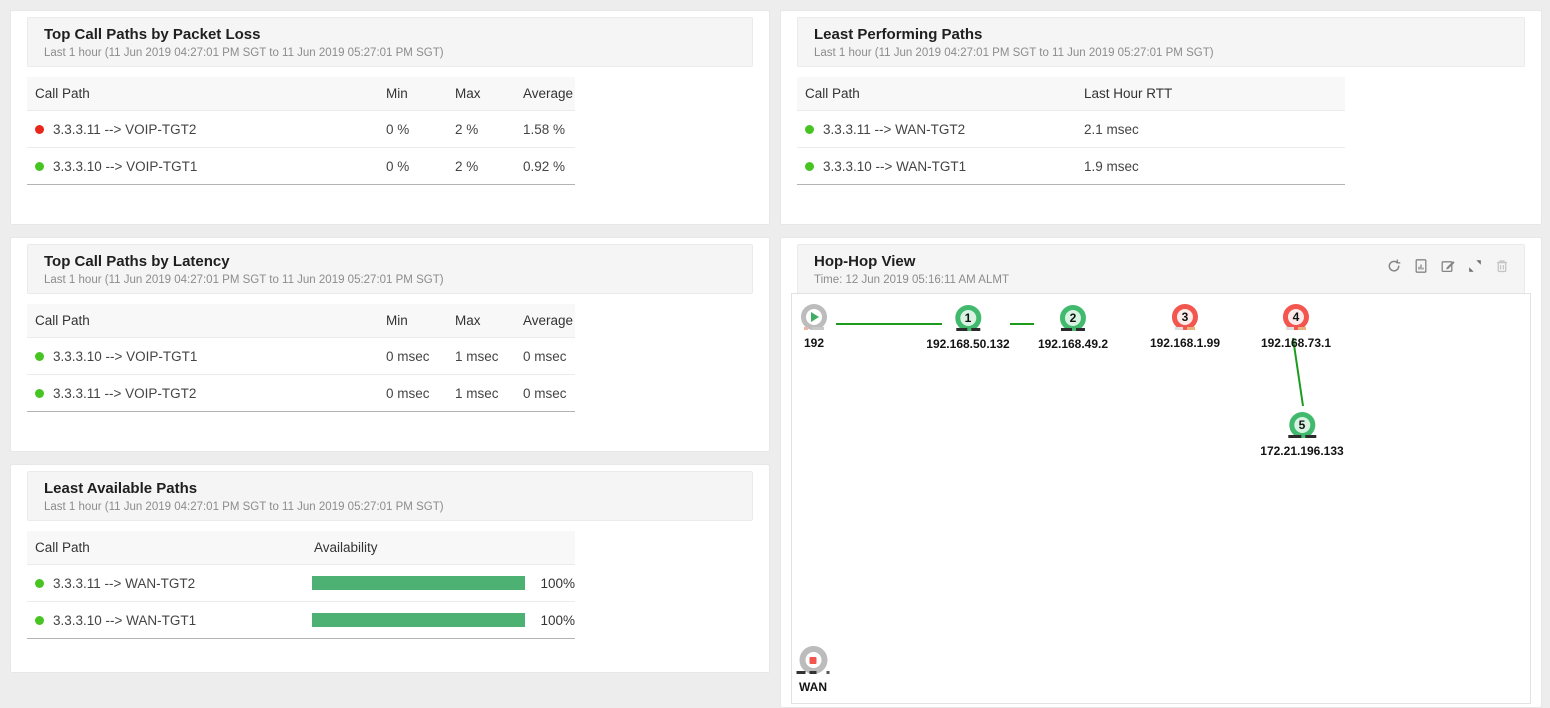 The width and height of the screenshot is (1550, 708). I want to click on rtt-value: 2.1 msec, so click(1111, 129).